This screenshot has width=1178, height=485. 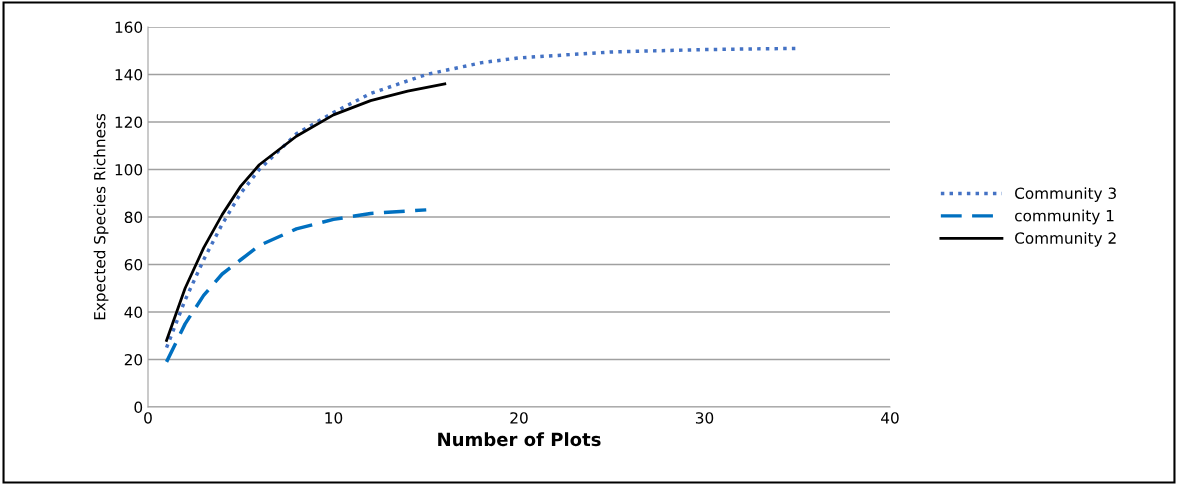 I want to click on y-tick-label: 160, so click(x=129, y=27).